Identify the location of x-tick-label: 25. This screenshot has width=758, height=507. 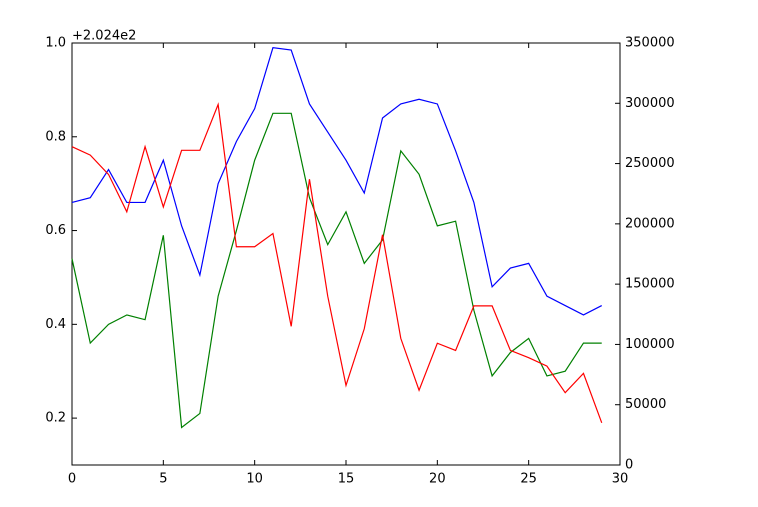
(528, 479).